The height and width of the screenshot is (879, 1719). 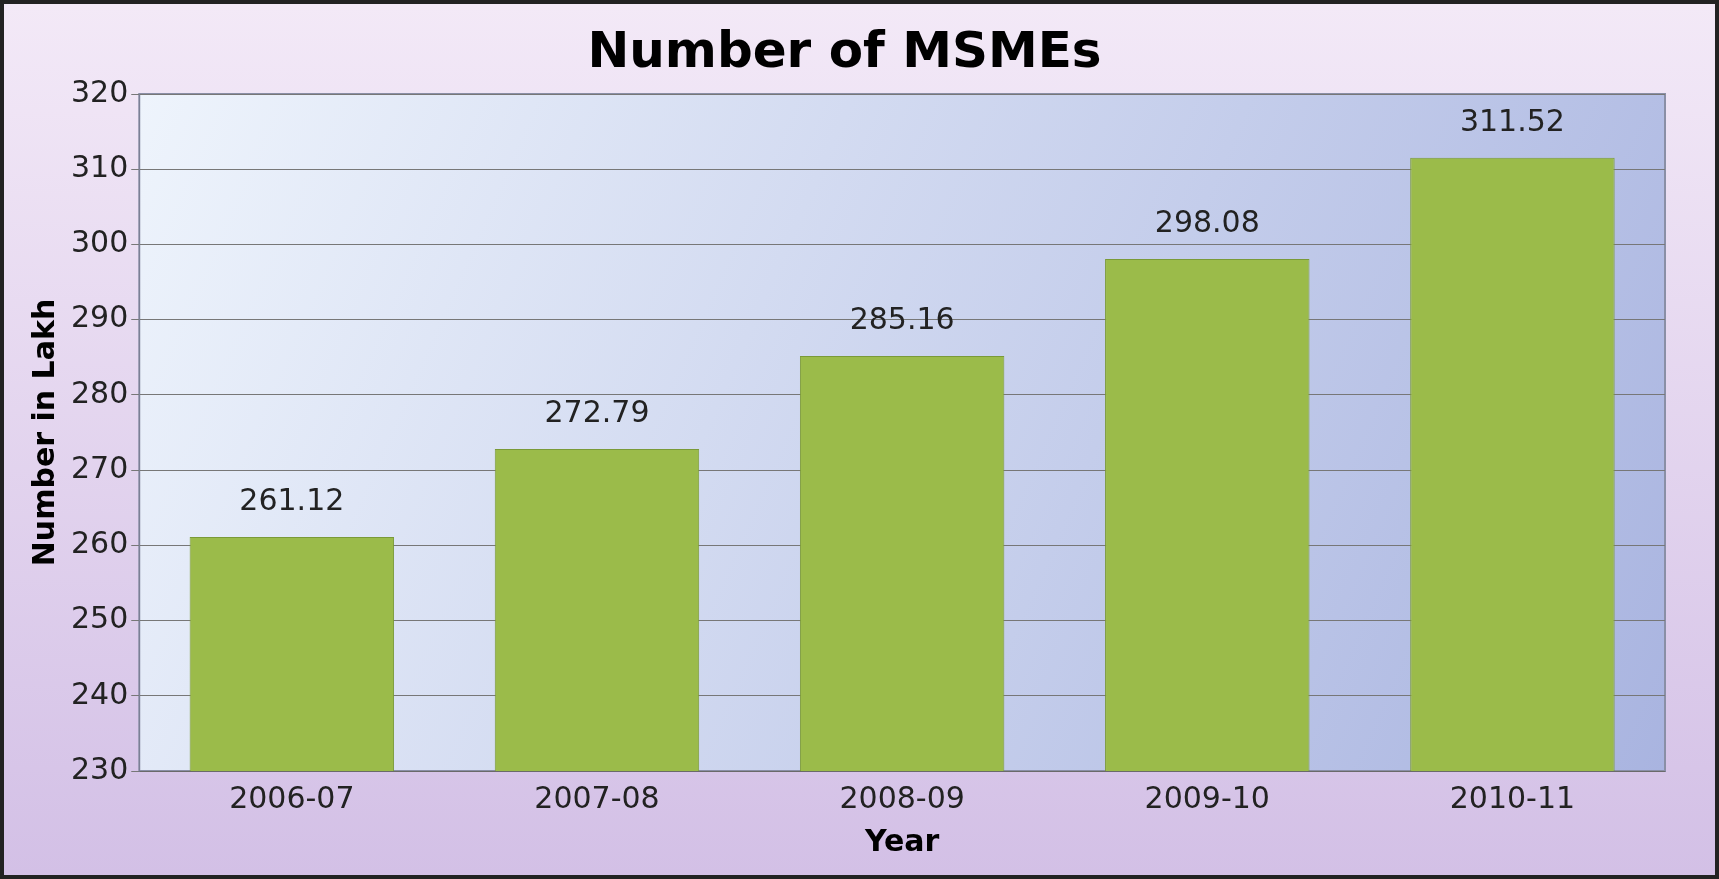 What do you see at coordinates (844, 49) in the screenshot?
I see `chart-title: Number of MSMEs` at bounding box center [844, 49].